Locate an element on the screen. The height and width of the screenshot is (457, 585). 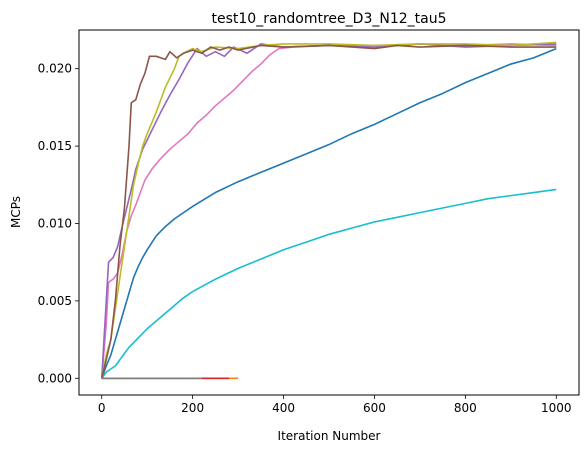
x-tick-label: 200 is located at coordinates (192, 408).